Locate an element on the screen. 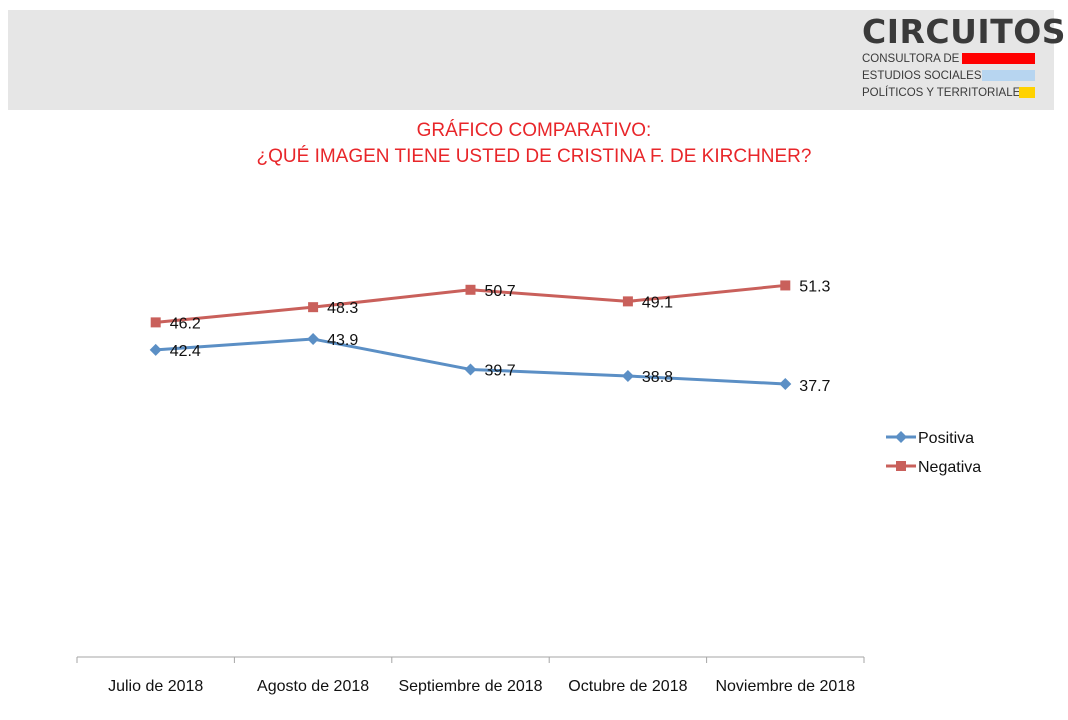 The height and width of the screenshot is (720, 1068). logo-yellow-bar is located at coordinates (1027, 92).